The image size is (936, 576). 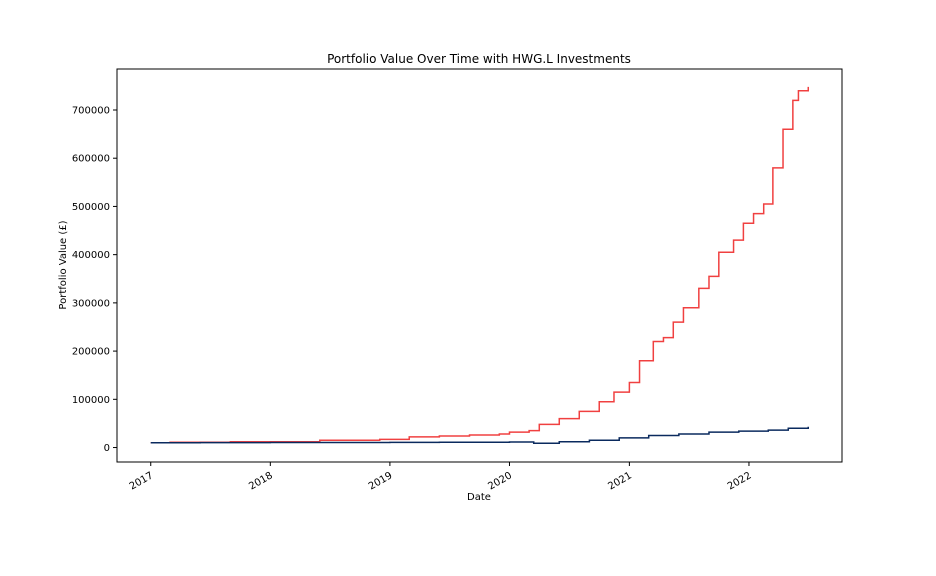 I want to click on y-tick-label: 600000, so click(x=91, y=159).